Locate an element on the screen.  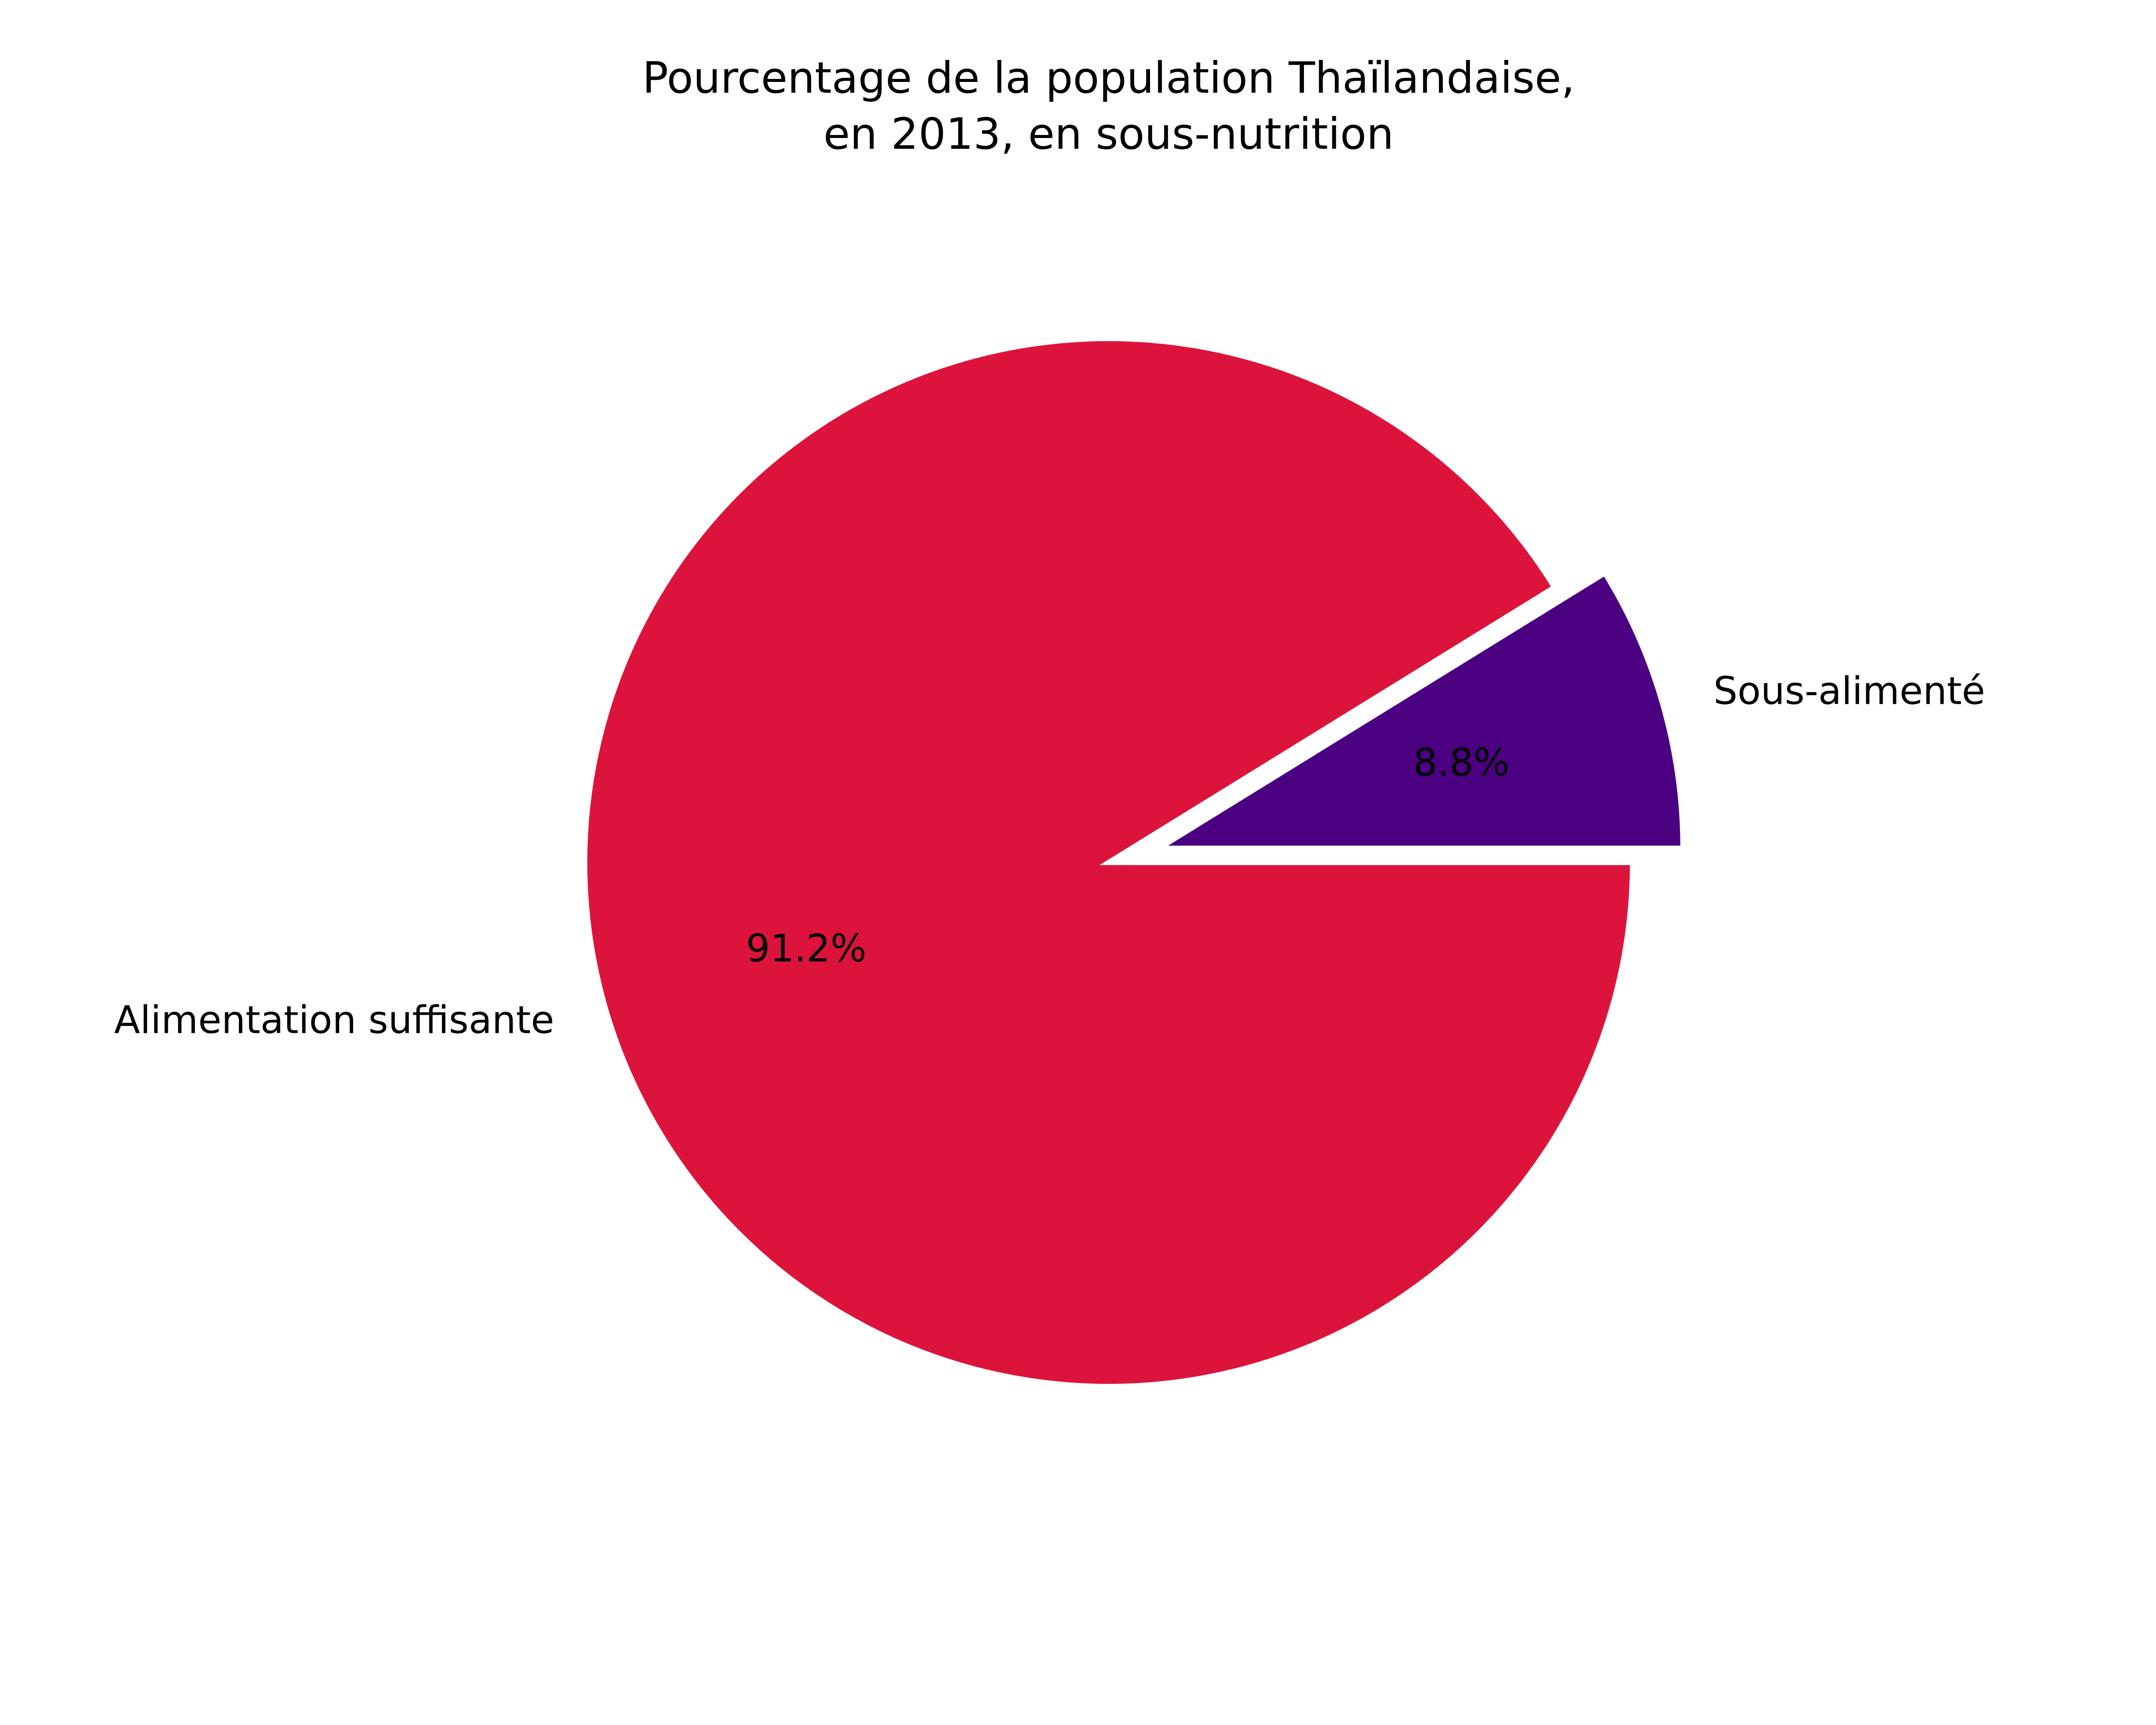
pie-value-label-alimentation-suffisante: 91.2% is located at coordinates (806, 948).